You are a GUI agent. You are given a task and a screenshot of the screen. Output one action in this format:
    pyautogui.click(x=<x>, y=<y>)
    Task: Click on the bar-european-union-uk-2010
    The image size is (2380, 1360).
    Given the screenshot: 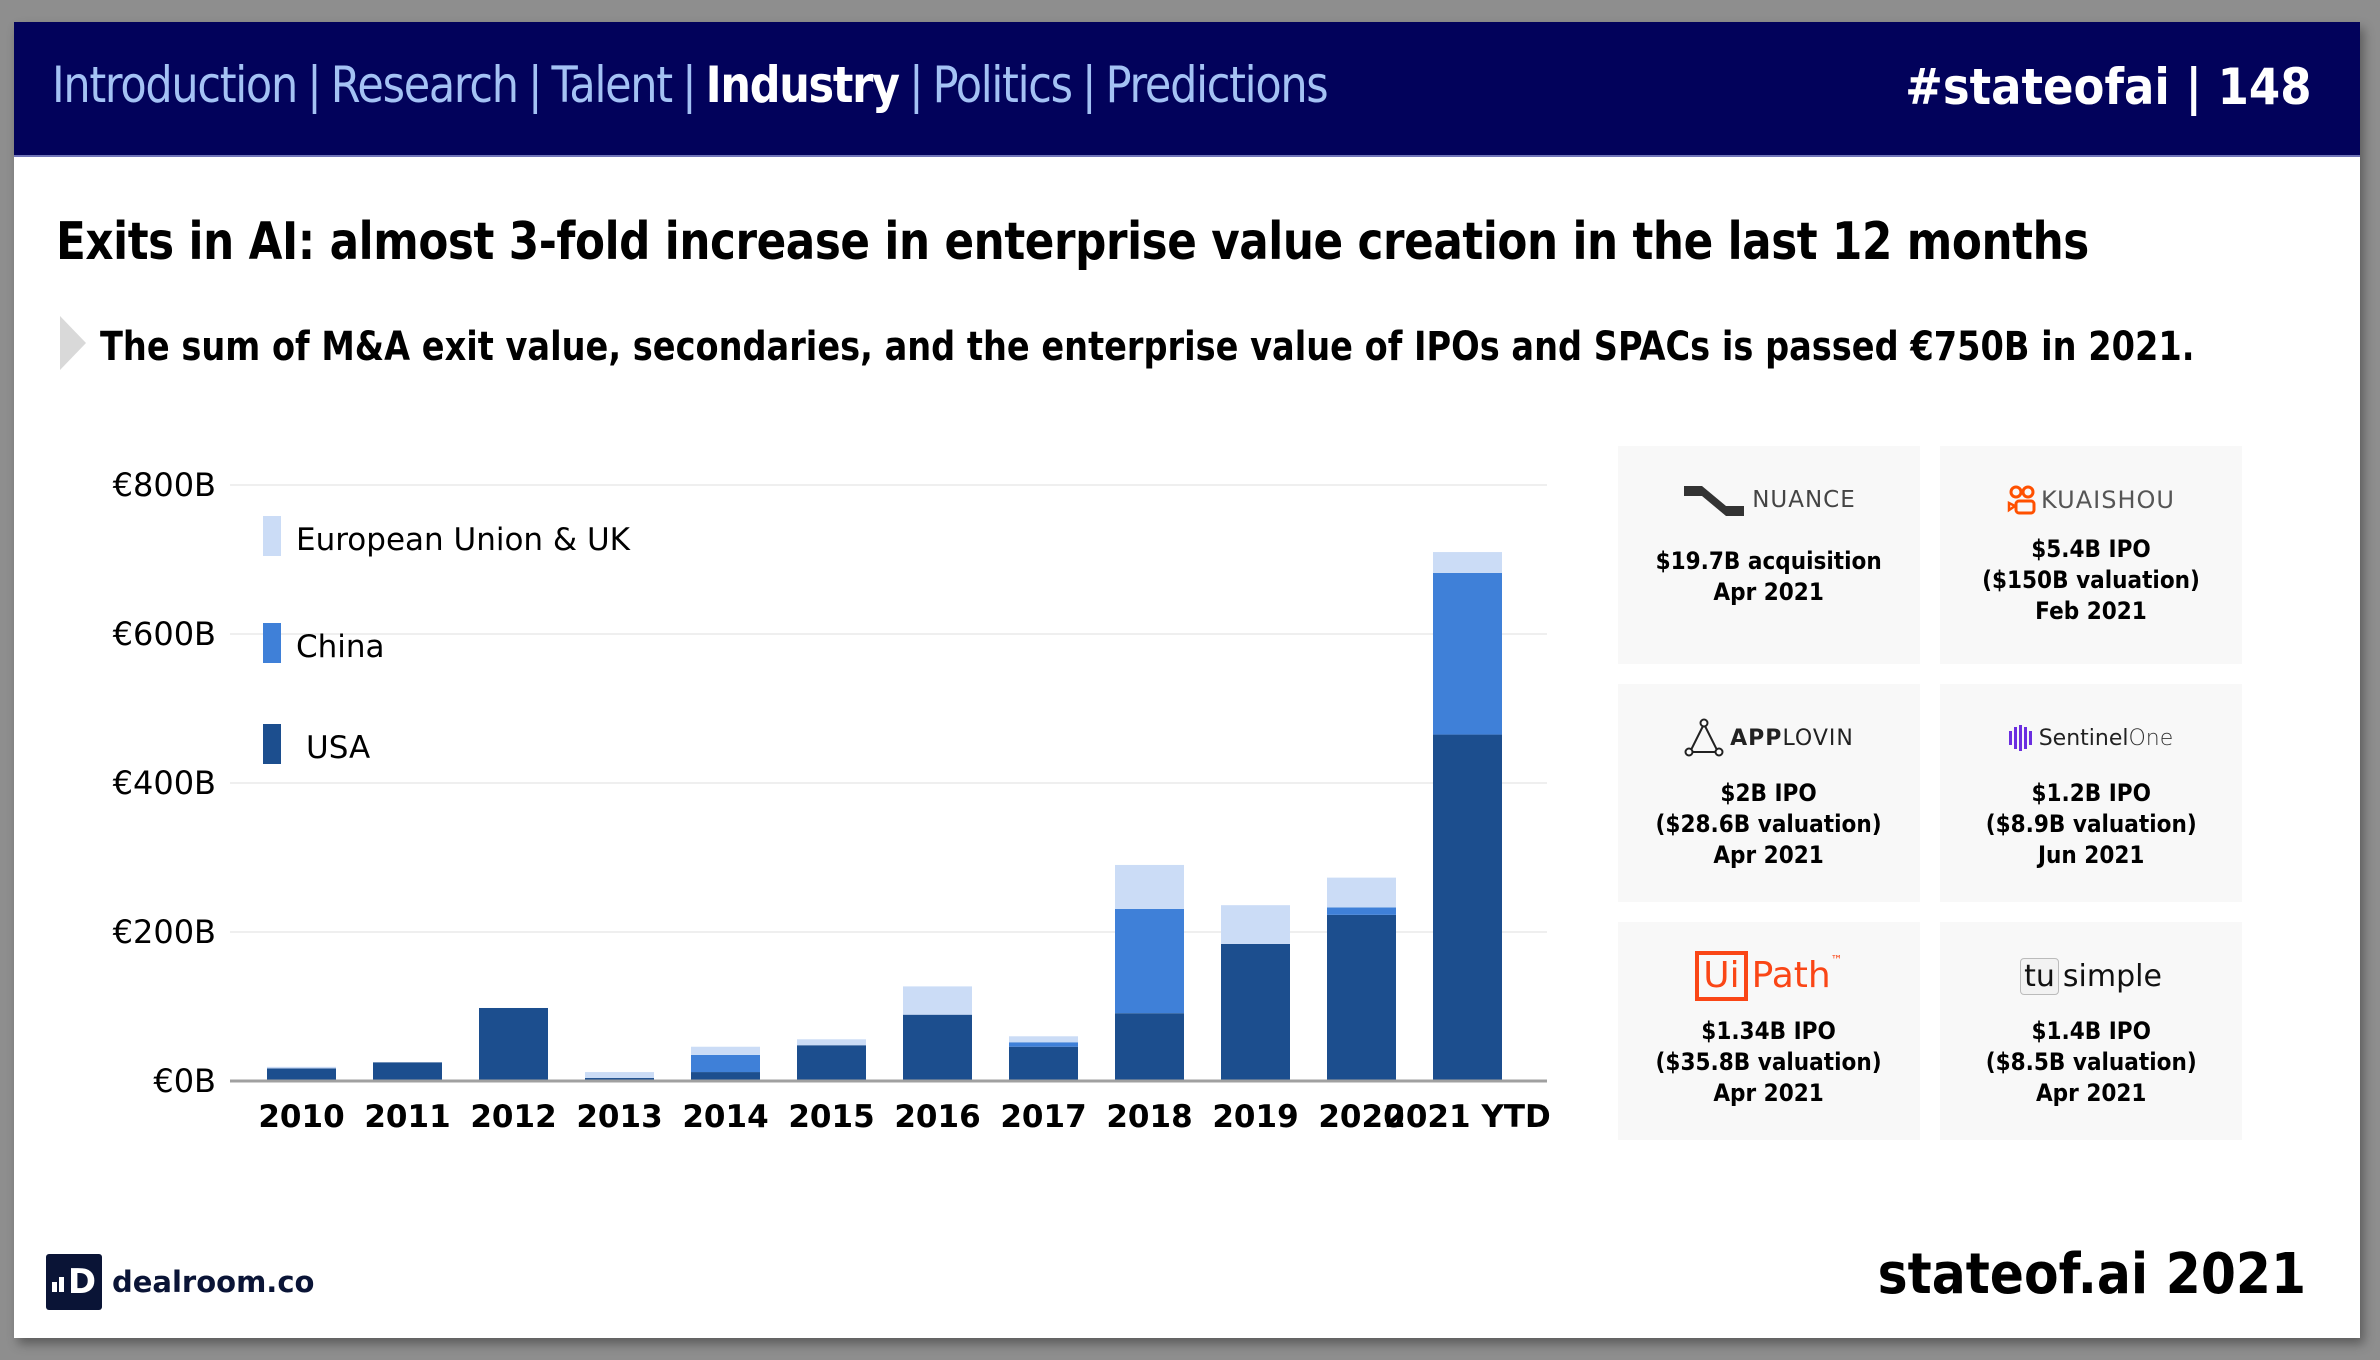 What is the action you would take?
    pyautogui.click(x=301, y=1067)
    